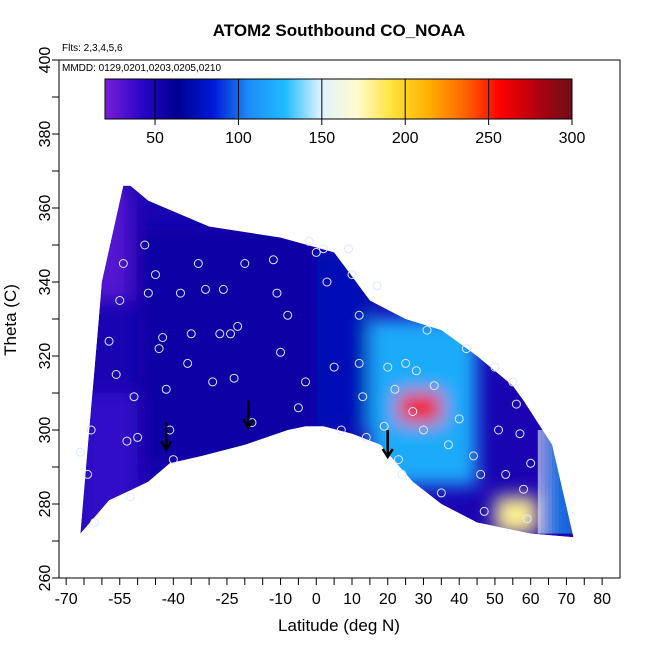 The image size is (650, 650). Describe the element at coordinates (45, 60) in the screenshot. I see `y-tick-label: 400` at that location.